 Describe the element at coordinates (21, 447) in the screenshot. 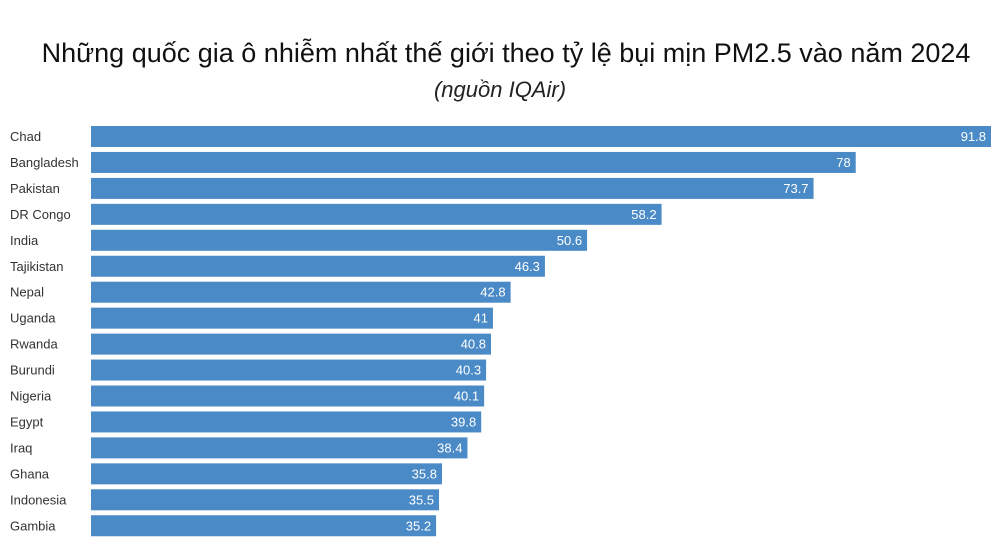

I see `category-label: Iraq` at that location.